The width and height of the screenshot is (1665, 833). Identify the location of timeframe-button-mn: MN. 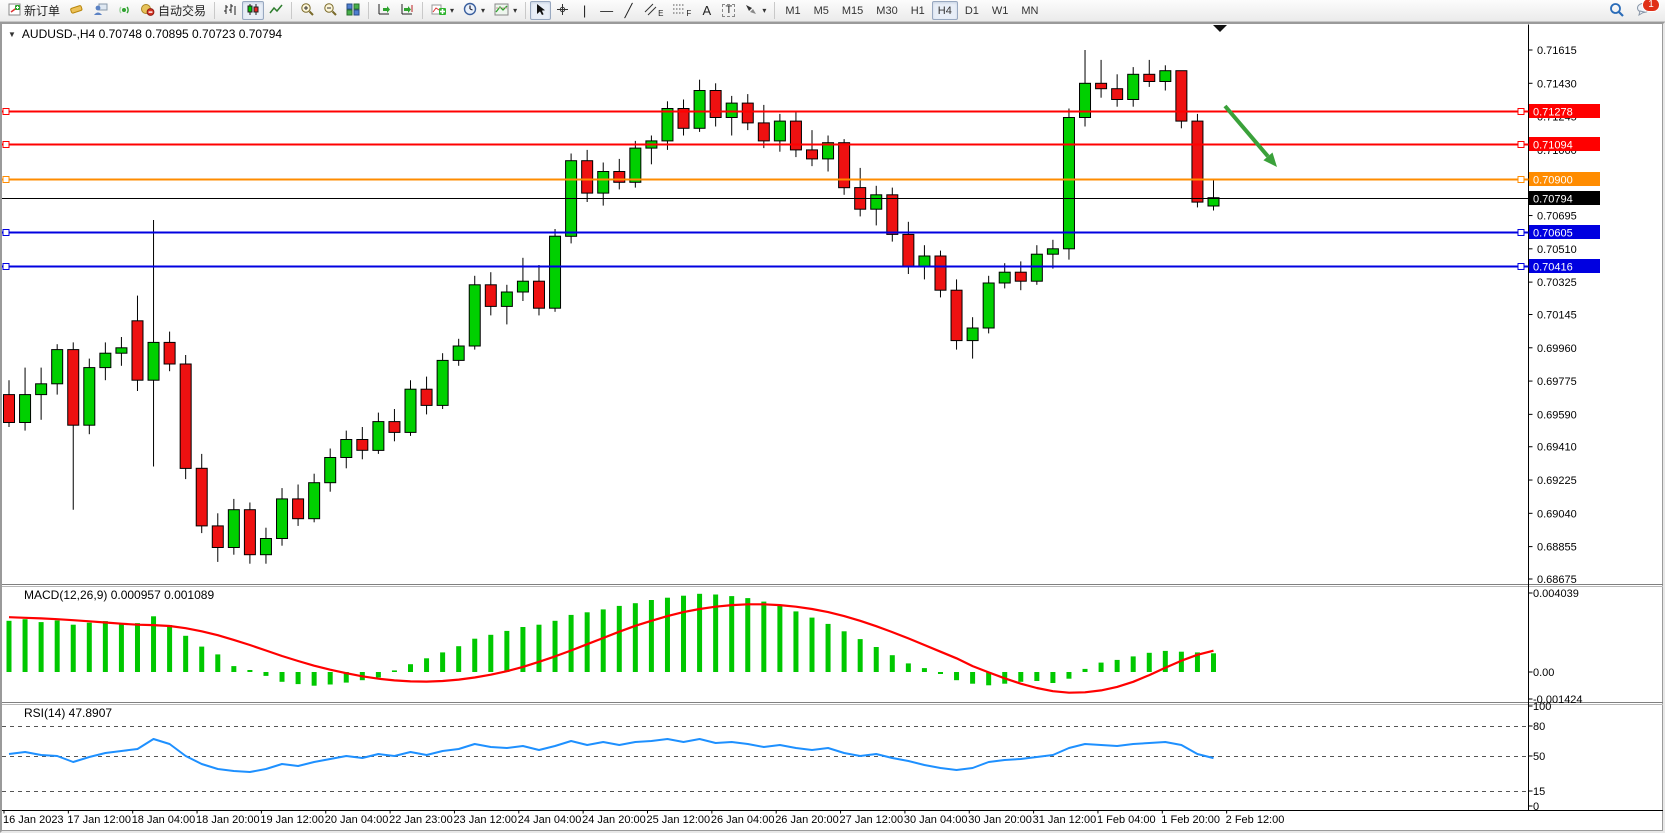
(1030, 10).